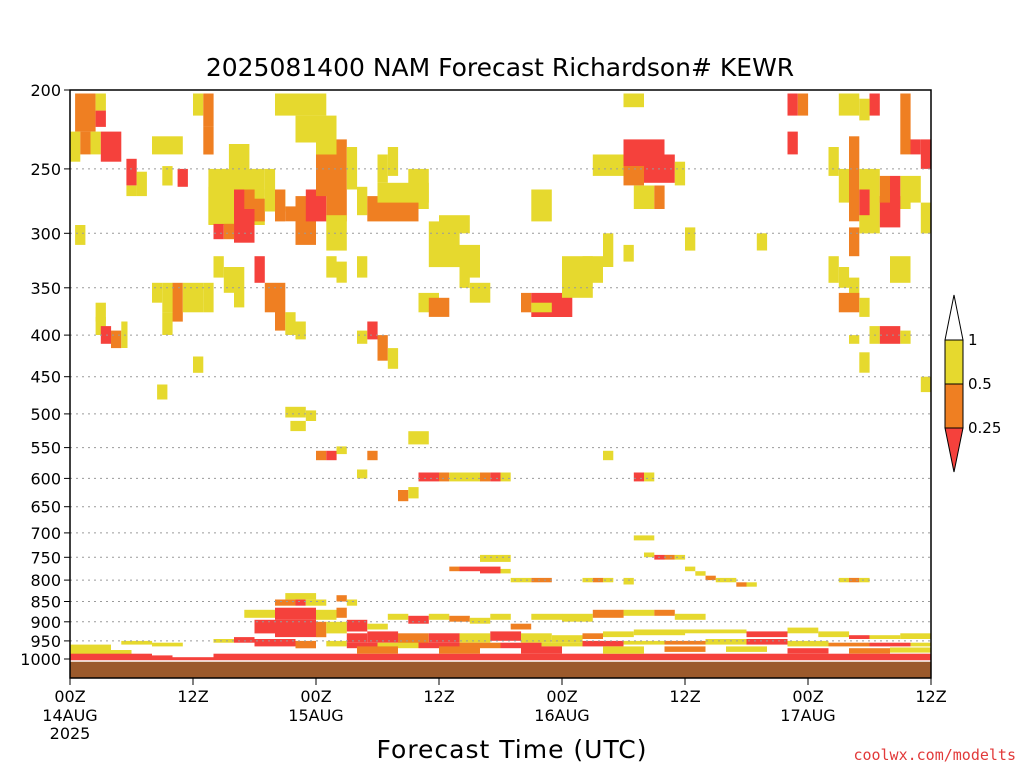 The image size is (1024, 768). What do you see at coordinates (45, 641) in the screenshot?
I see `y-tick-label: 950` at bounding box center [45, 641].